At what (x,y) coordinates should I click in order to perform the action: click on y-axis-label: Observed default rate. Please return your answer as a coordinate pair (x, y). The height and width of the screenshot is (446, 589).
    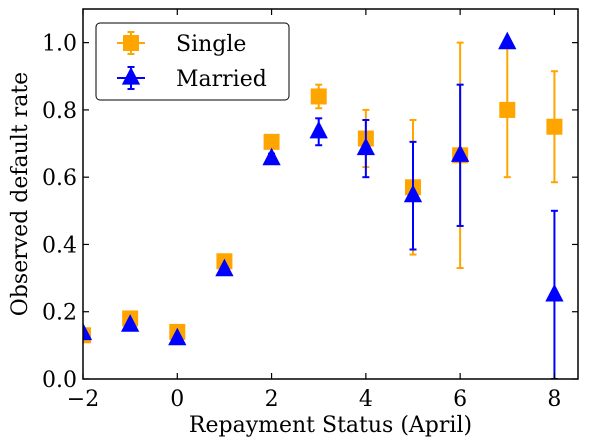
    Looking at the image, I should click on (20, 194).